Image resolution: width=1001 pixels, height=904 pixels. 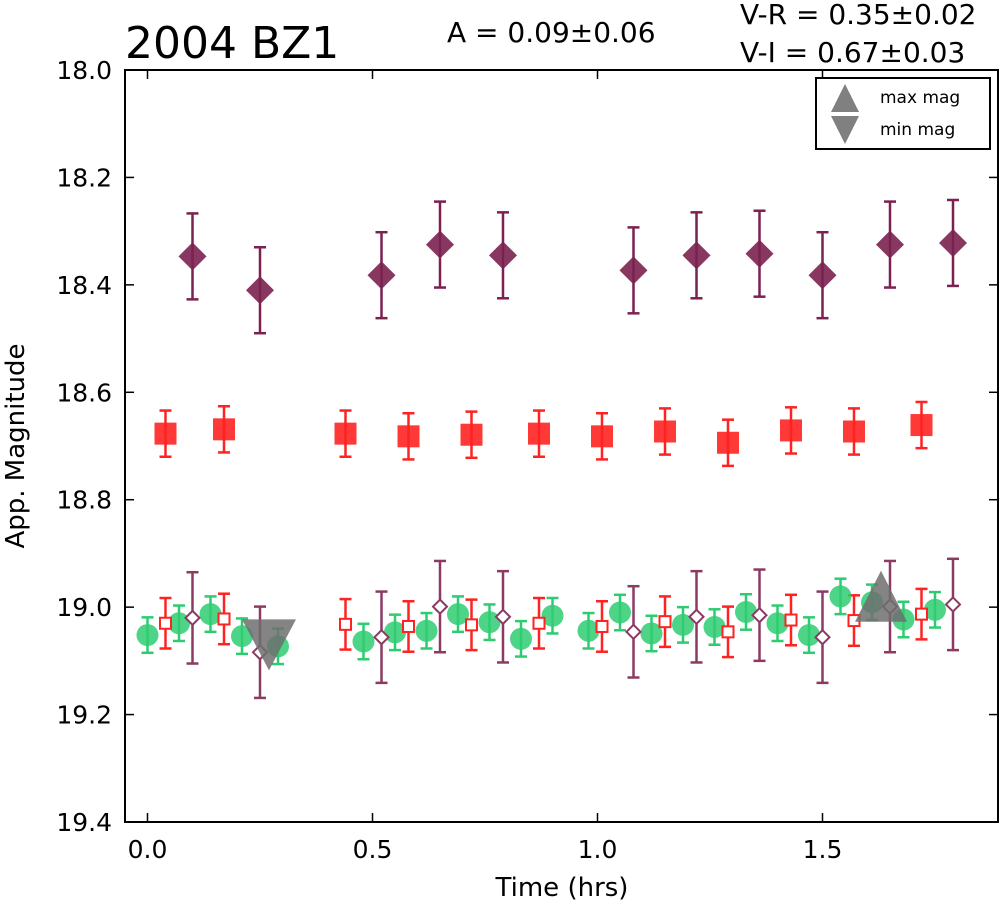 I want to click on legend-min-mag-label: min mag, so click(x=917, y=130).